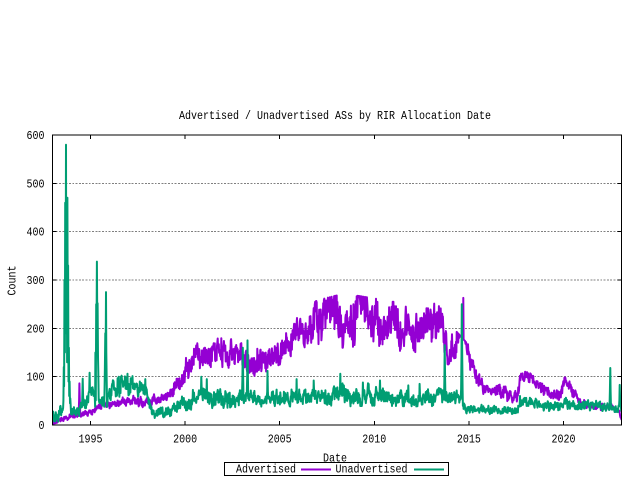 The height and width of the screenshot is (480, 640). Describe the element at coordinates (280, 440) in the screenshot. I see `svg-text: 2005` at that location.